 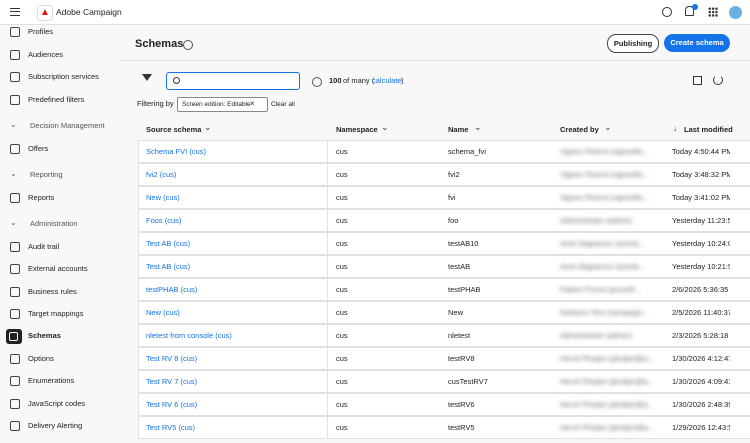 I want to click on sort-arrow: ↓, so click(x=675, y=128).